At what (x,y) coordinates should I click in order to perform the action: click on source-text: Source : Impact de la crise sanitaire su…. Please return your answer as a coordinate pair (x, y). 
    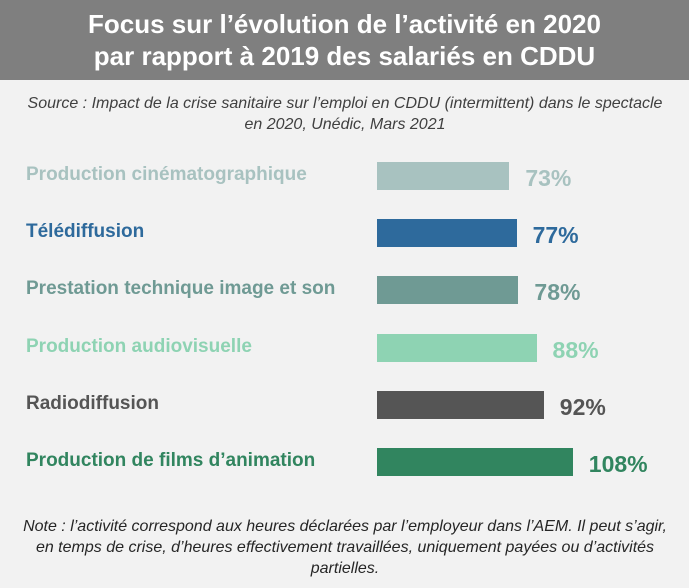
    Looking at the image, I should click on (345, 114).